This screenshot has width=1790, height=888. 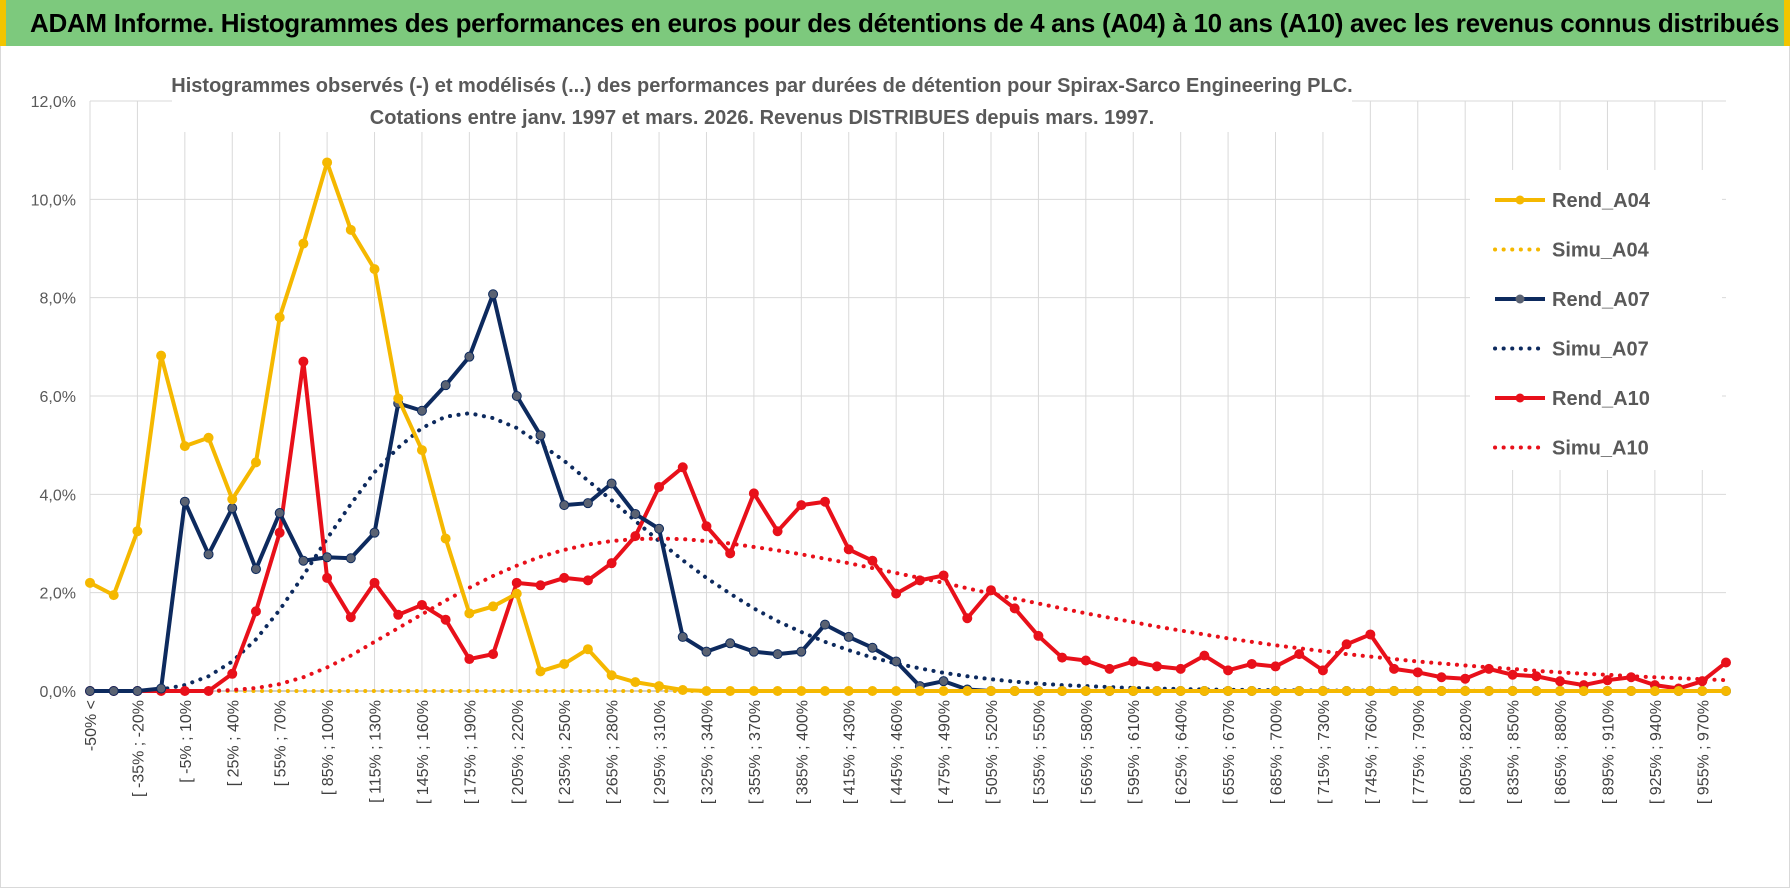 What do you see at coordinates (1561, 752) in the screenshot?
I see `x-tick-label: [ 865% ; 880%` at bounding box center [1561, 752].